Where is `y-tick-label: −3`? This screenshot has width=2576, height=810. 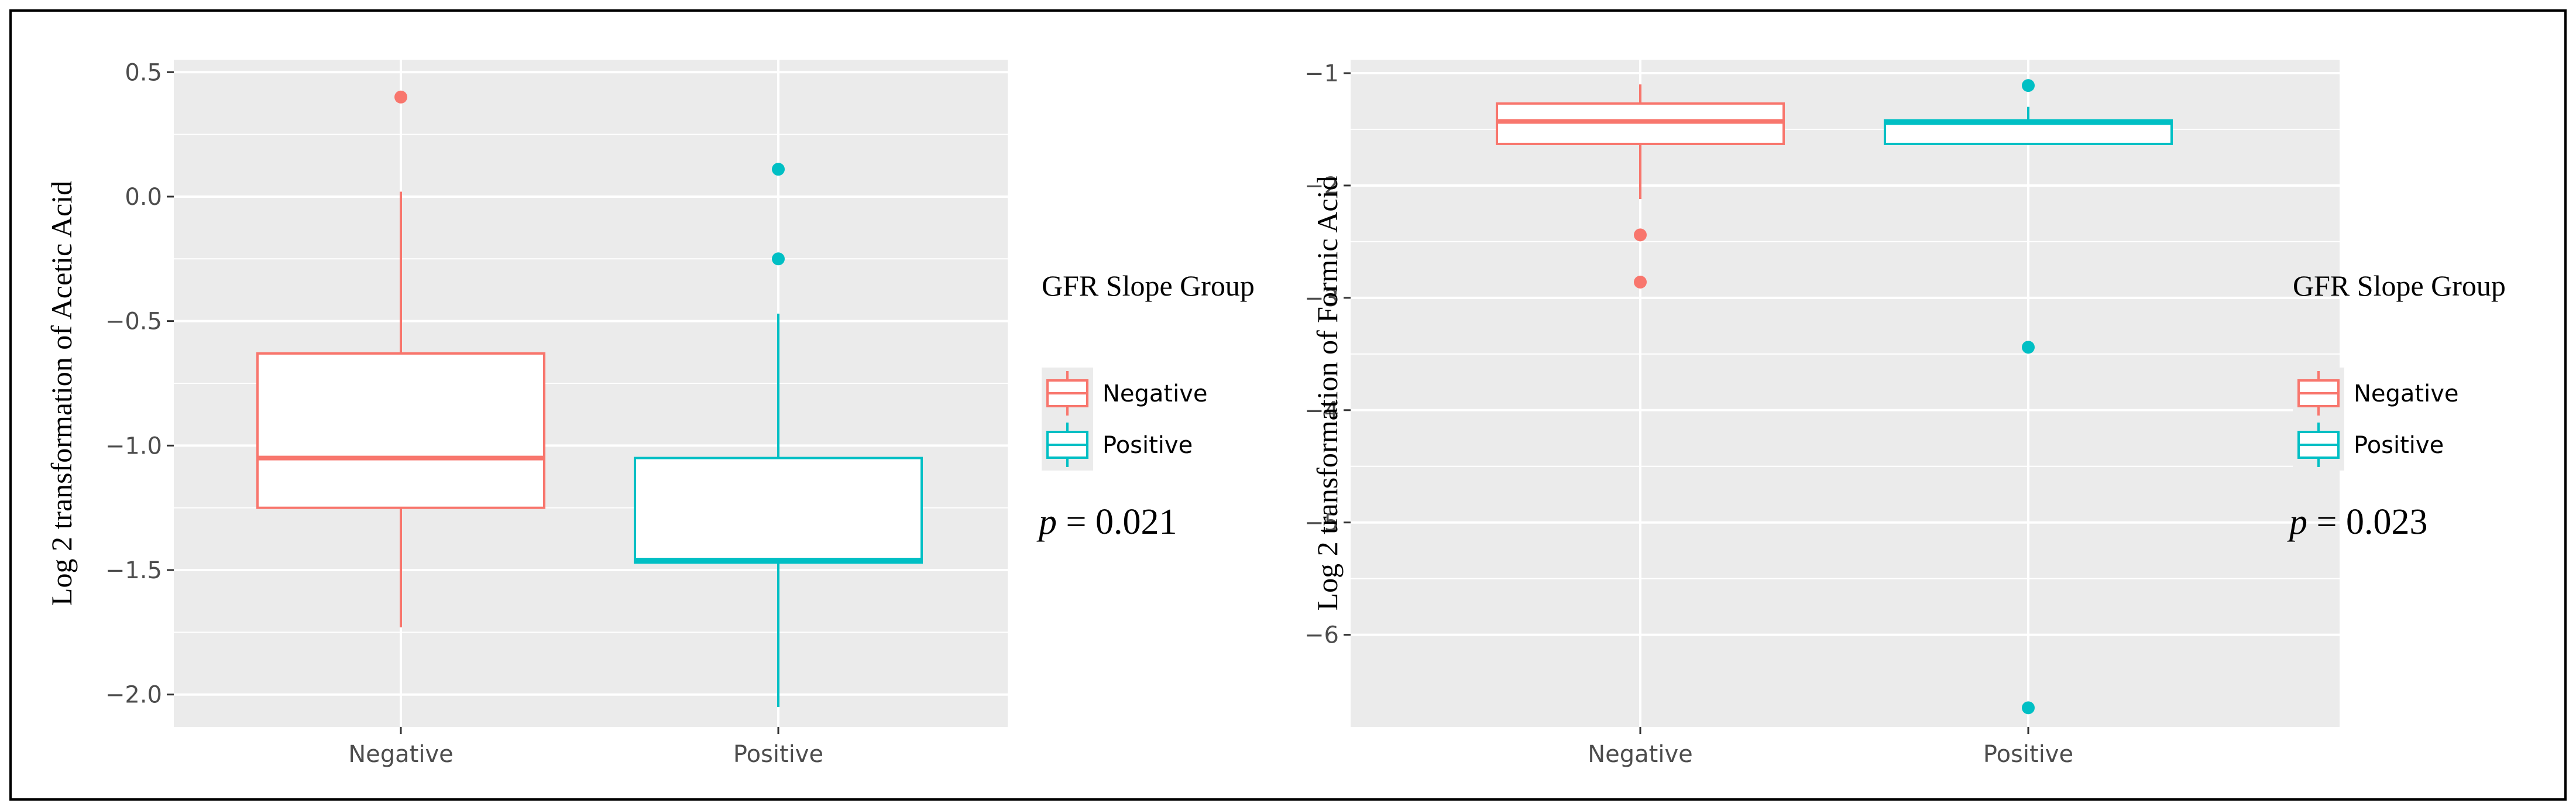
y-tick-label: −3 is located at coordinates (1321, 298).